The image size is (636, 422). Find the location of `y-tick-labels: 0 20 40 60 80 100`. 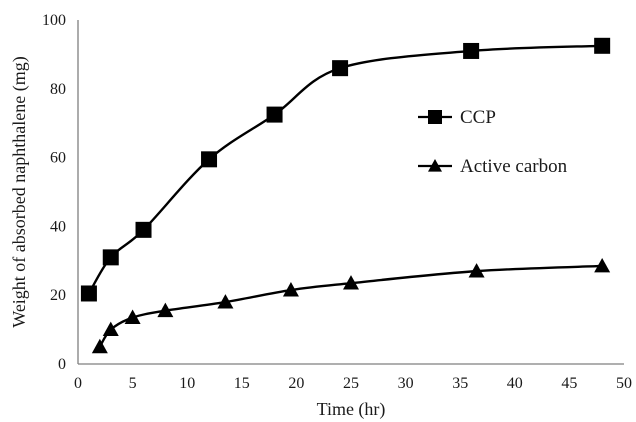

y-tick-labels: 0 20 40 60 80 100 is located at coordinates (54, 192).